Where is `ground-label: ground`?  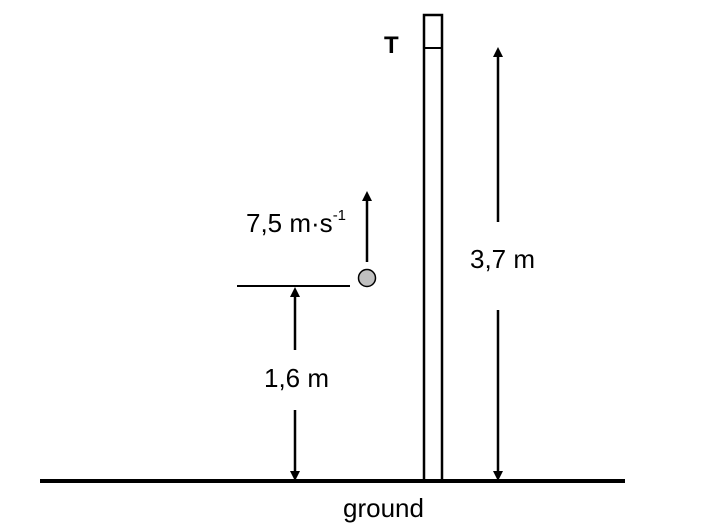 ground-label: ground is located at coordinates (383, 508).